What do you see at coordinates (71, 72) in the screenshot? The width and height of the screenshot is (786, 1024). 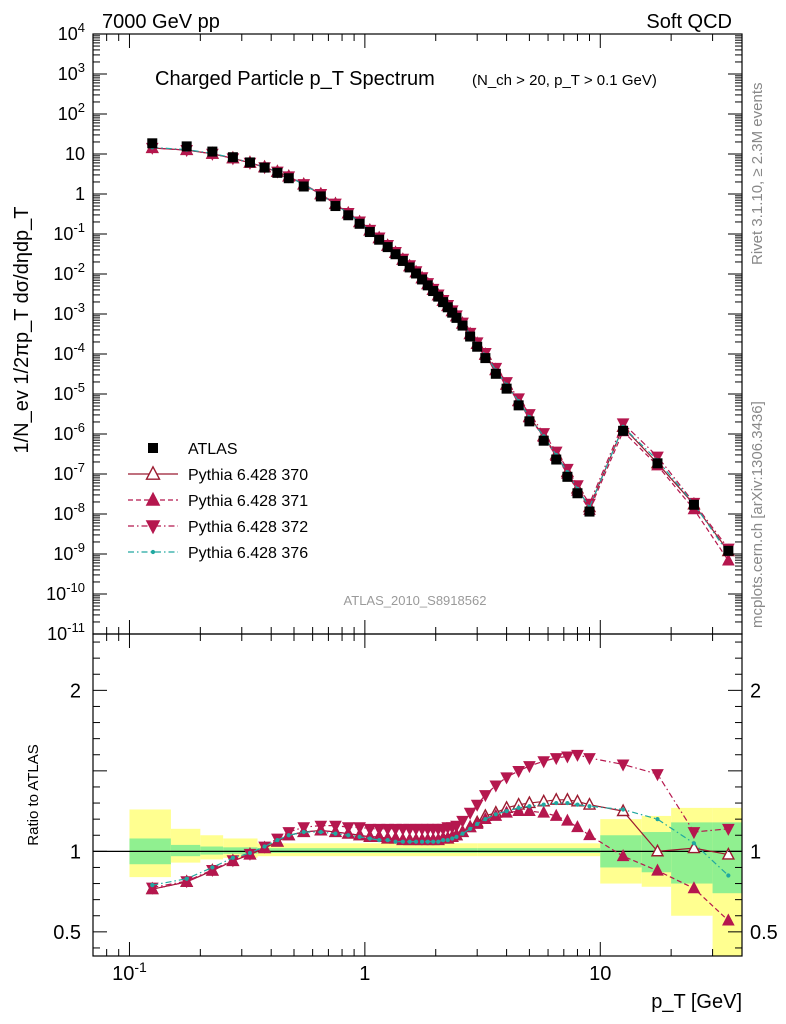 I see `y-tick-label: 10³` at bounding box center [71, 72].